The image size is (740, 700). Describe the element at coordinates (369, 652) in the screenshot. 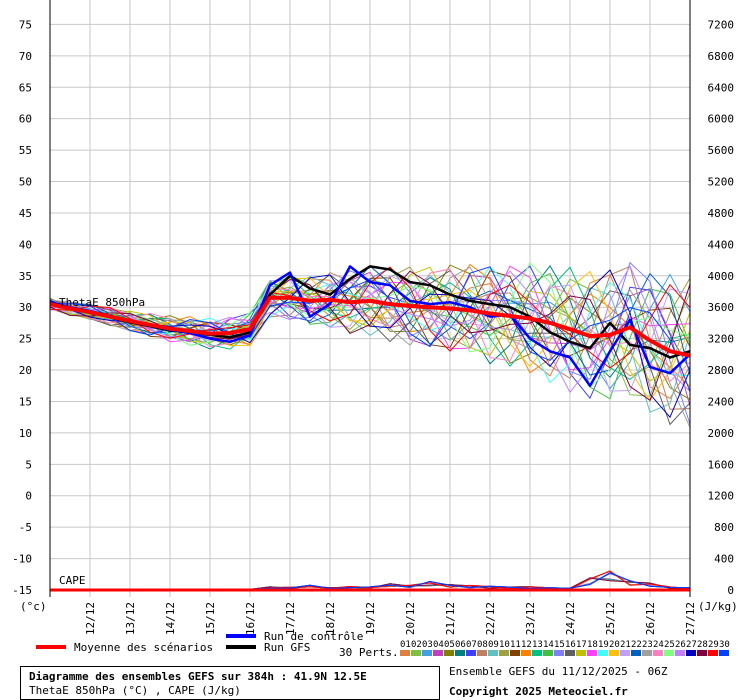

I see `legend-perts-label: 30 Perts.` at that location.